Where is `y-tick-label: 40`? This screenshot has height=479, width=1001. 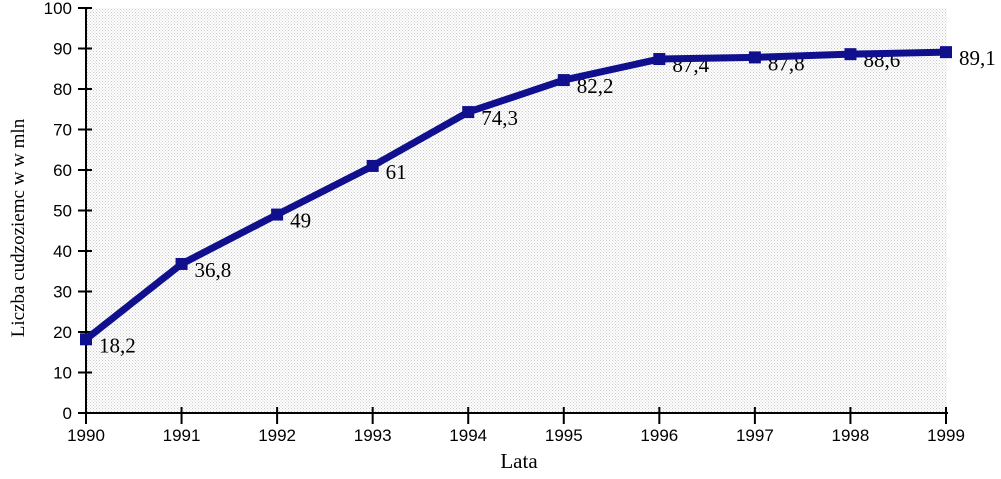
y-tick-label: 40 is located at coordinates (62, 251).